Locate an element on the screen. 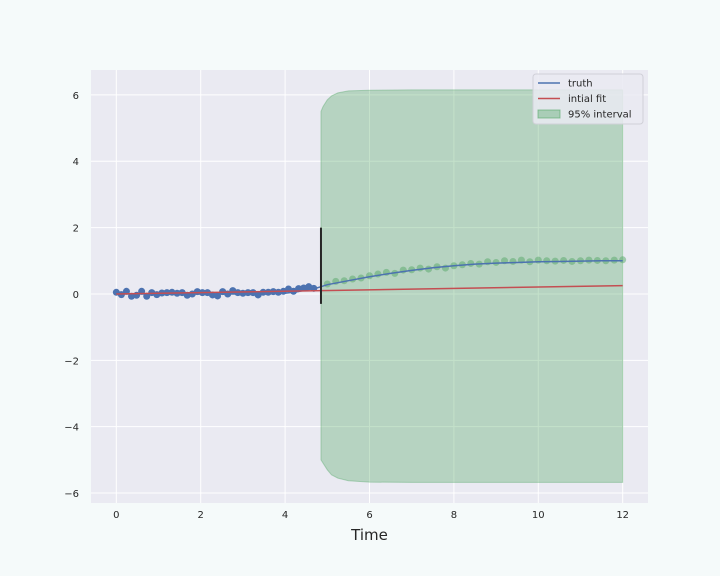 Image resolution: width=720 pixels, height=576 pixels. x-tick-label: 0 is located at coordinates (116, 515).